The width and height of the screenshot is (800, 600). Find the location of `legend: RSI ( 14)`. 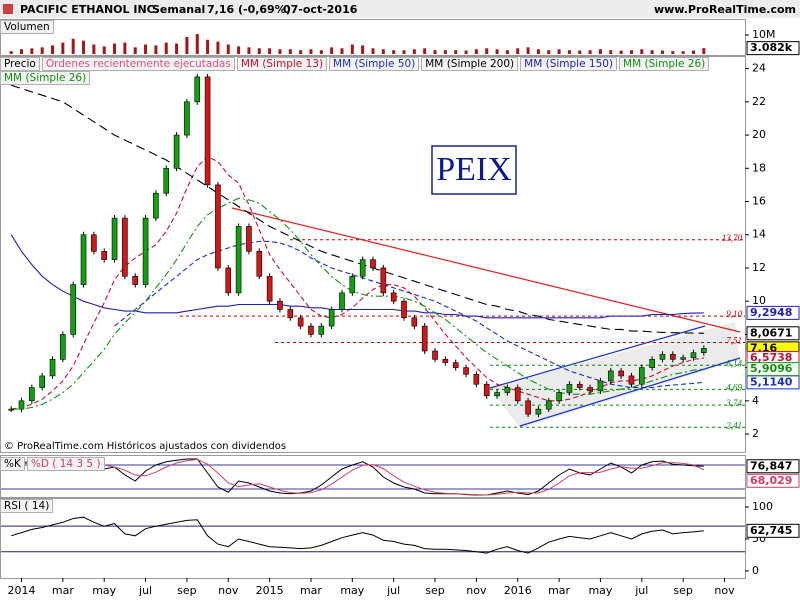

legend: RSI ( 14) is located at coordinates (27, 506).